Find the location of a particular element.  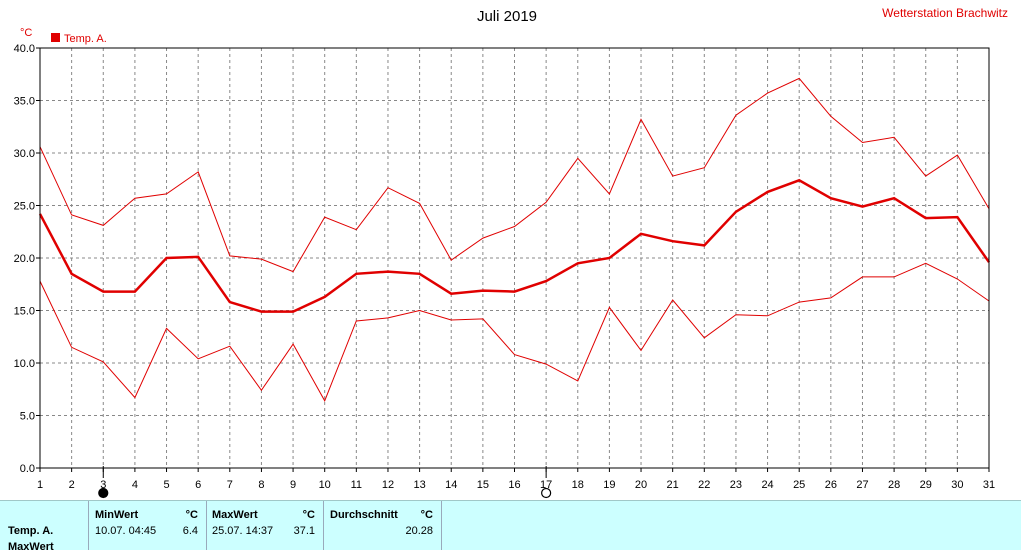

avg-header: Durchschnitt is located at coordinates (364, 515).